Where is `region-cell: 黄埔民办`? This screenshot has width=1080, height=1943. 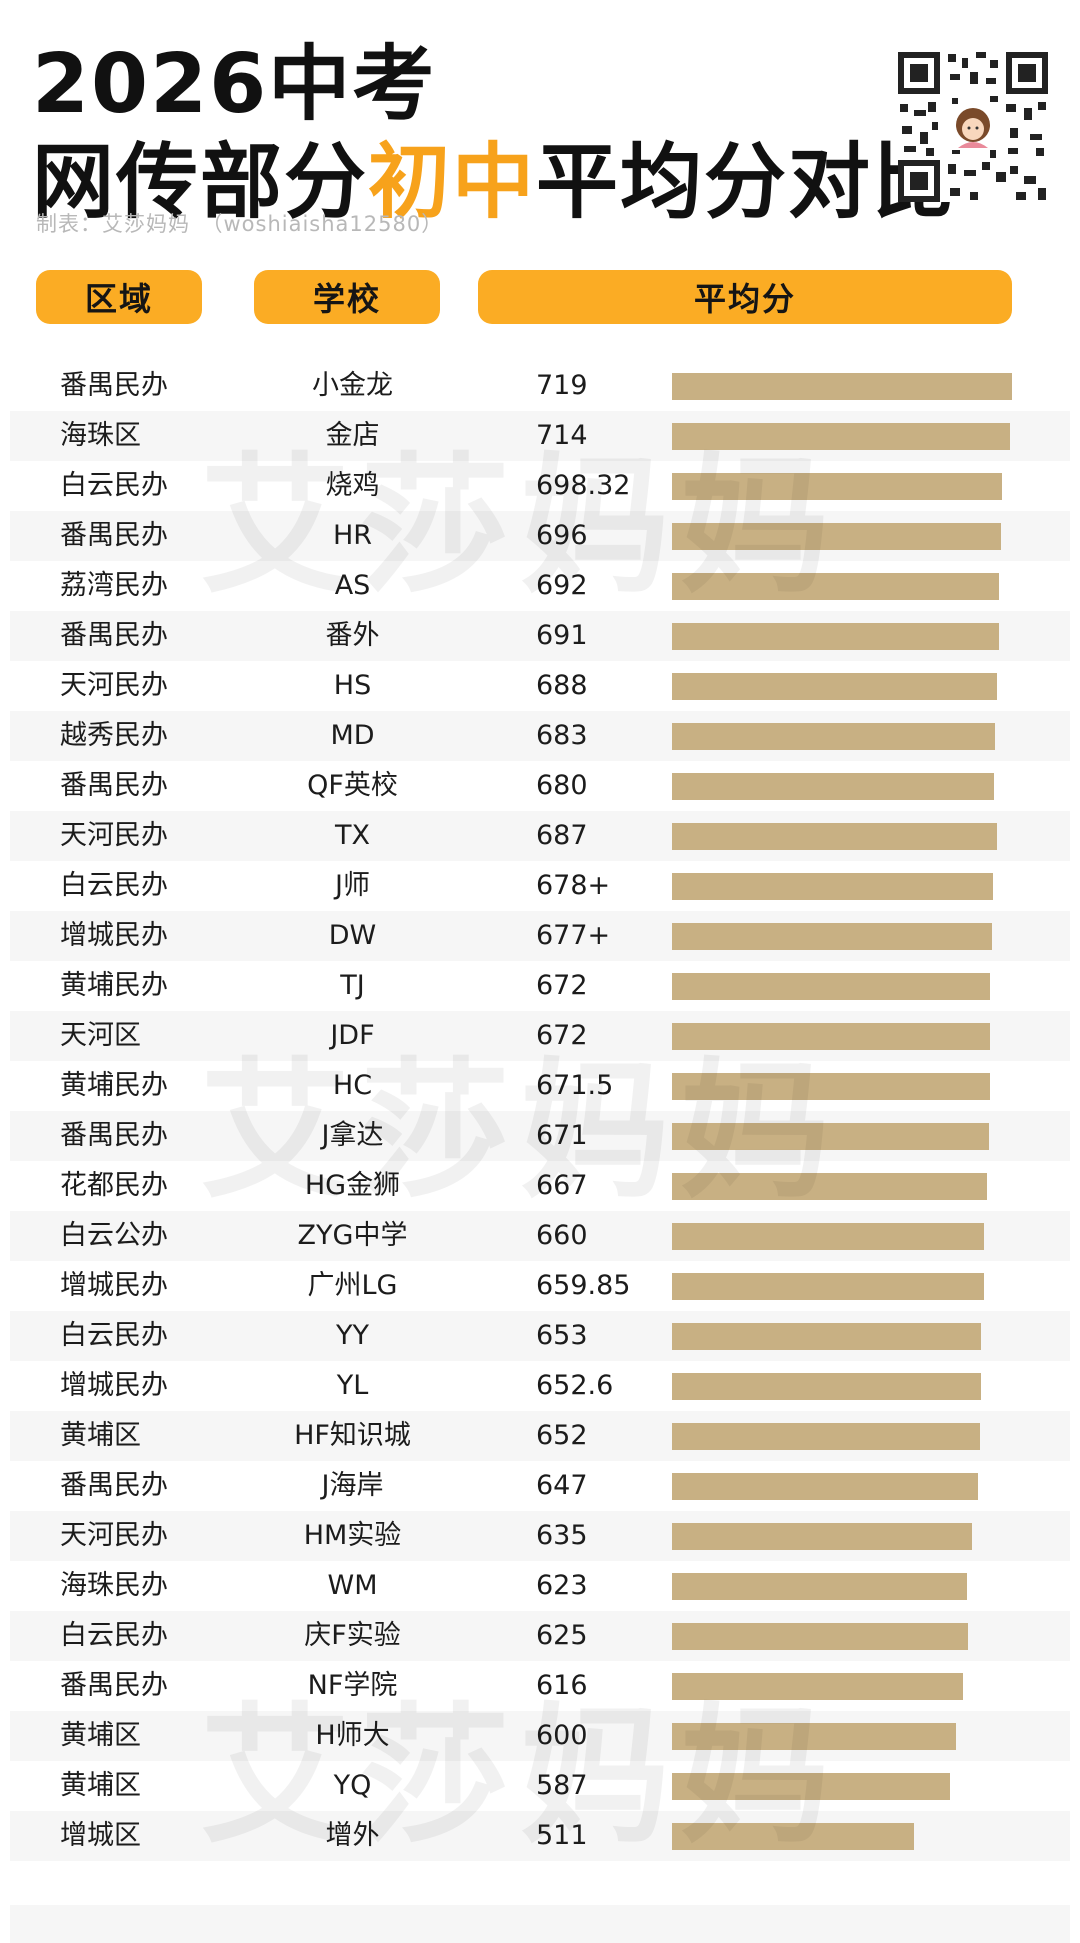 region-cell: 黄埔民办 is located at coordinates (114, 985).